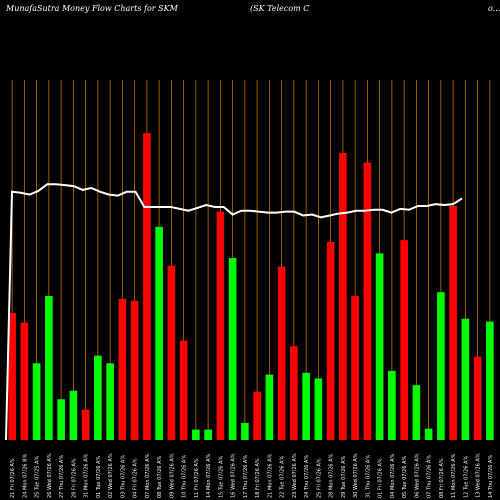 Image resolution: width=500 pixels, height=500 pixels. What do you see at coordinates (92, 8) in the screenshot?
I see `chart-title: MunafaSutra Money Flow Charts for SKM` at bounding box center [92, 8].